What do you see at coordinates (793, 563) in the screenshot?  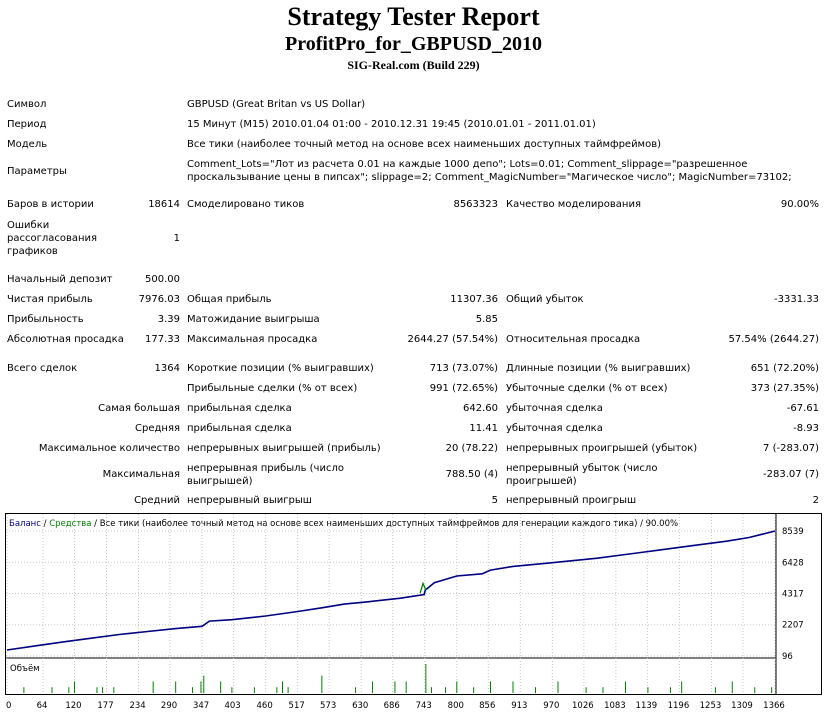 I see `y-tick-label: 6428` at bounding box center [793, 563].